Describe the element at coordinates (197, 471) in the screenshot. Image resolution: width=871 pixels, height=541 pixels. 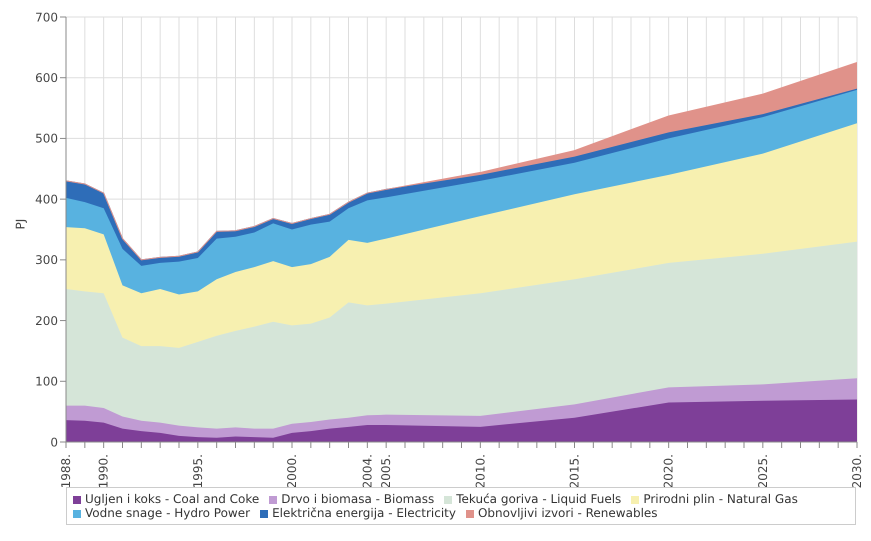
I see `x-tick-label: 1995.` at that location.